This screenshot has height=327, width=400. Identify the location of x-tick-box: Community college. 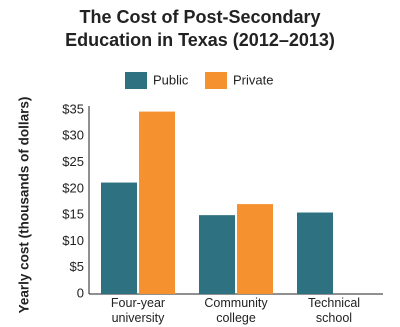
(236, 310).